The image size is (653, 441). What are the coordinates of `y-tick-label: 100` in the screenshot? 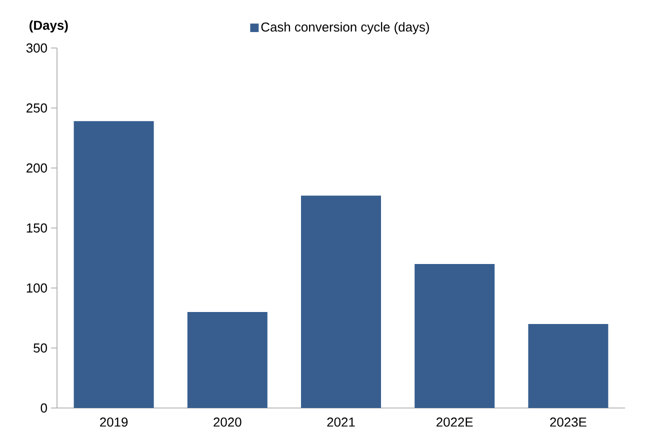 It's located at (36, 288).